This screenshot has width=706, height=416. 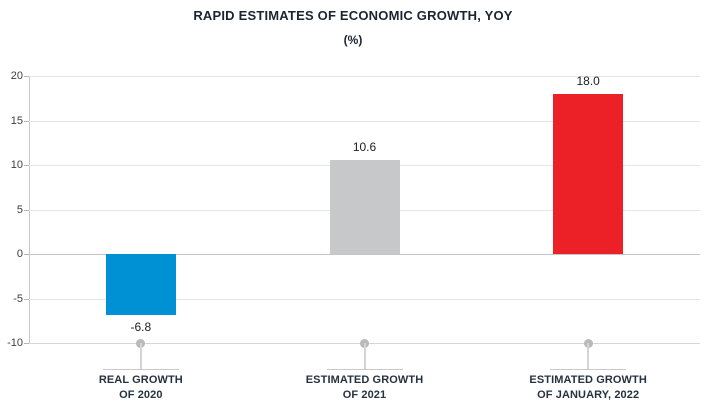 What do you see at coordinates (18, 298) in the screenshot?
I see `y-tick-label--5: -5` at bounding box center [18, 298].